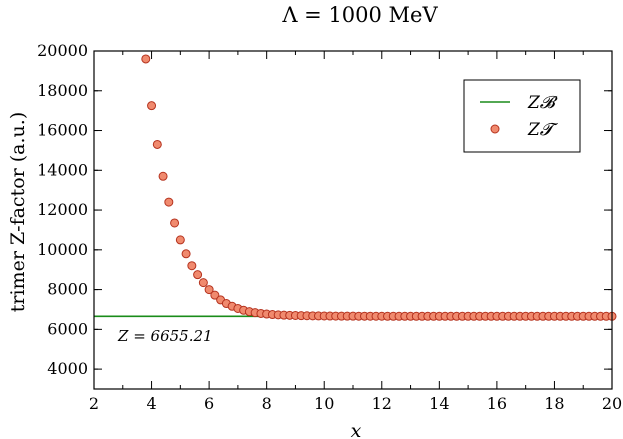 Image resolution: width=623 pixels, height=439 pixels. I want to click on y-tick-label: 10000, so click(62, 249).